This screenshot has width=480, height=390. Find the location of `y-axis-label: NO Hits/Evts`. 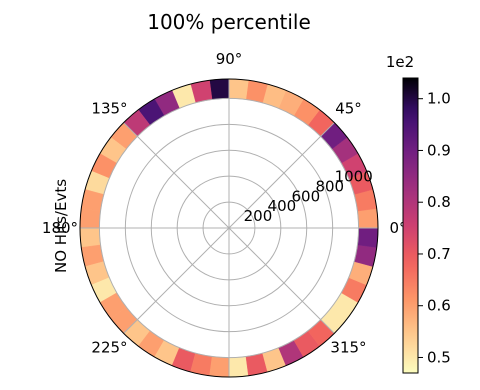

y-axis-label: NO Hits/Evts is located at coordinates (61, 226).